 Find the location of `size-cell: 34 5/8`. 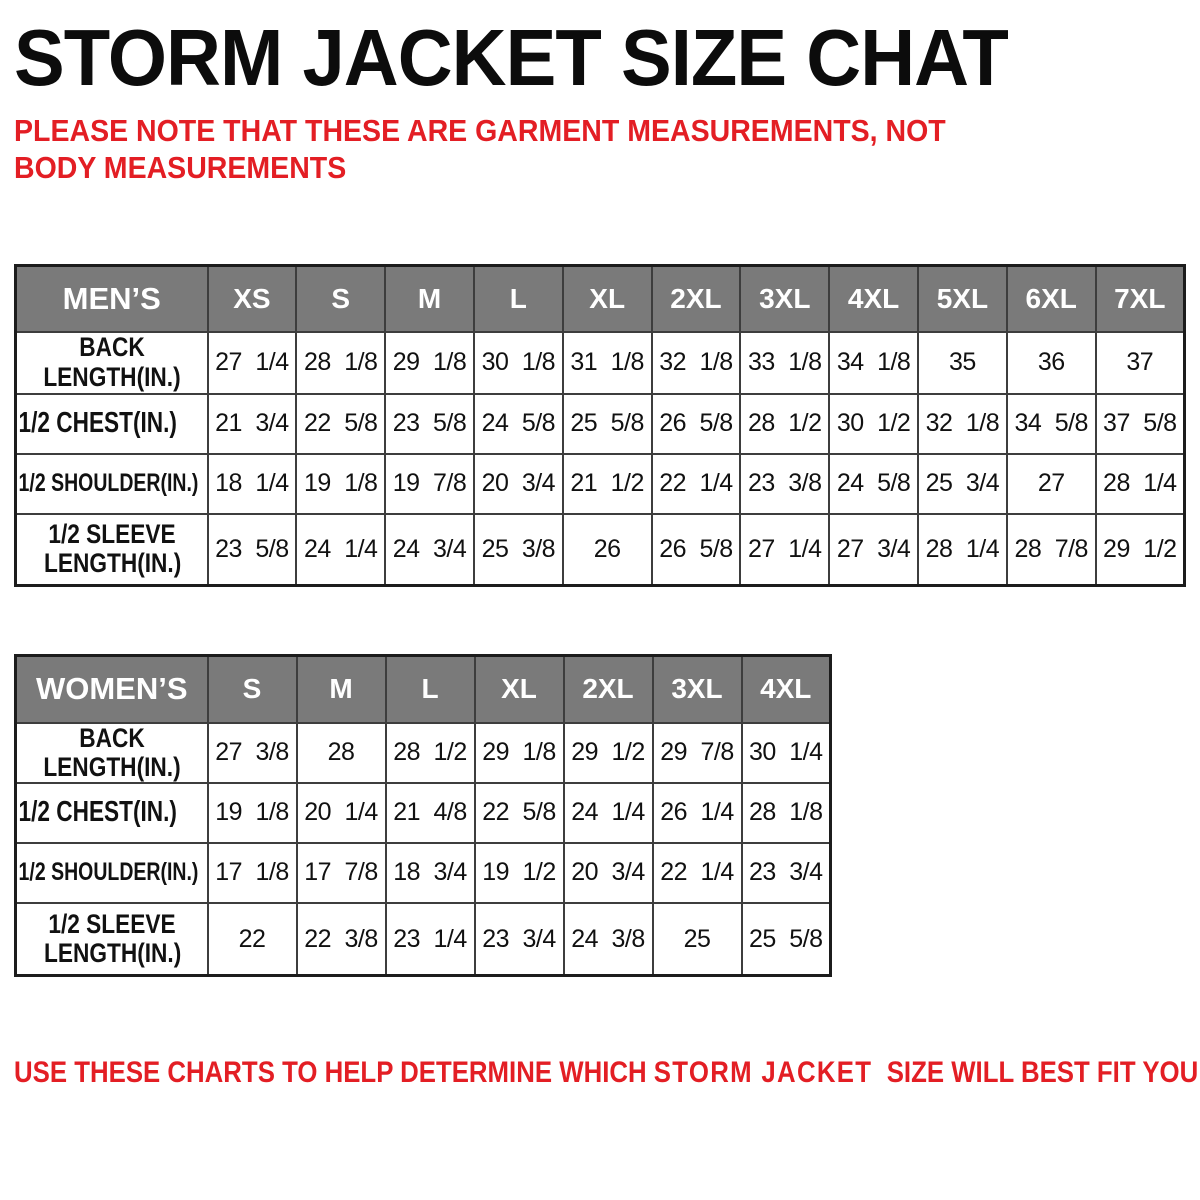

size-cell: 34 5/8 is located at coordinates (1051, 423).